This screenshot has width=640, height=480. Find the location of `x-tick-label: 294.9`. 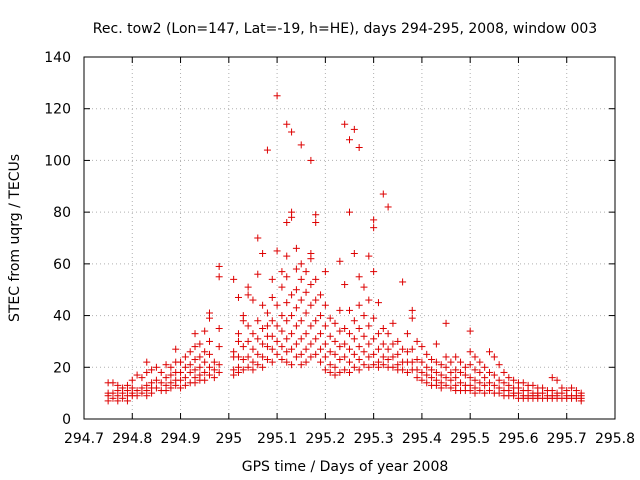

x-tick-label: 294.9 is located at coordinates (180, 439).